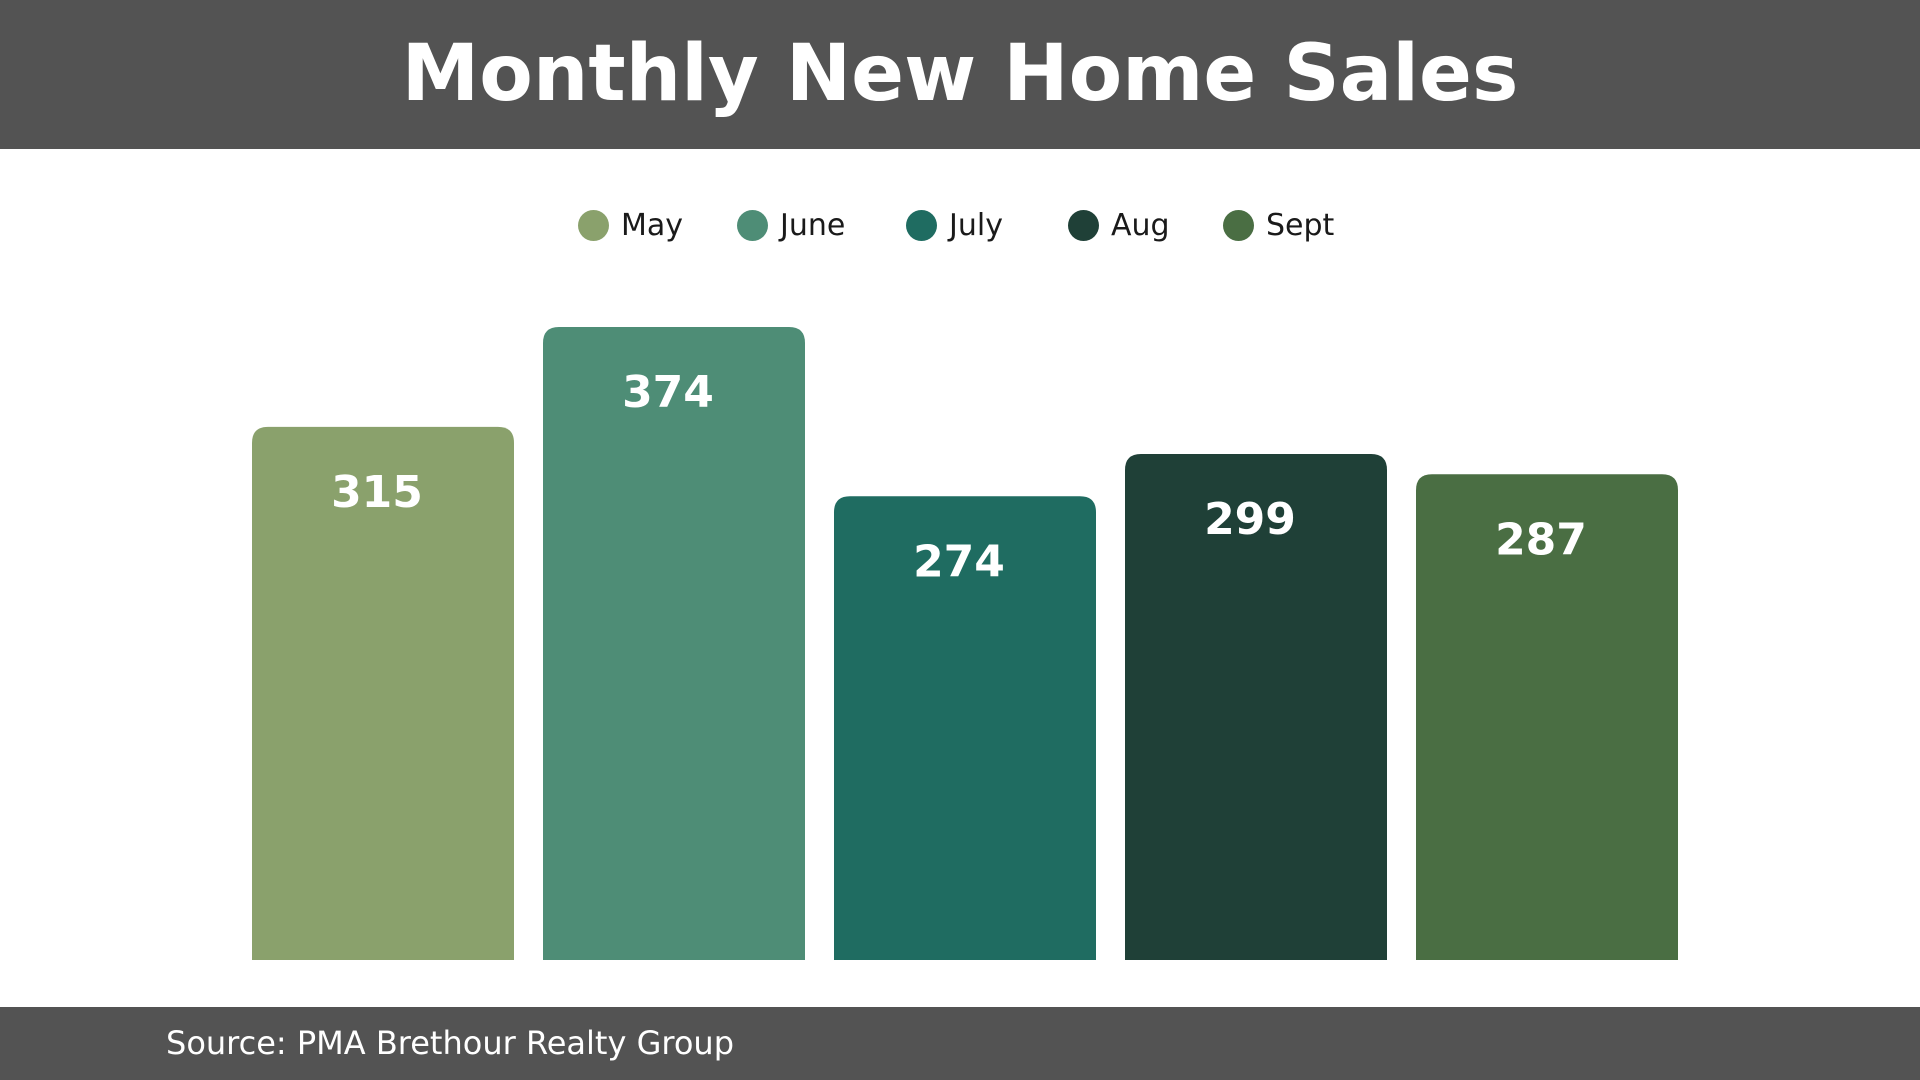 This screenshot has width=1920, height=1080. What do you see at coordinates (652, 225) in the screenshot?
I see `legend-label: May` at bounding box center [652, 225].